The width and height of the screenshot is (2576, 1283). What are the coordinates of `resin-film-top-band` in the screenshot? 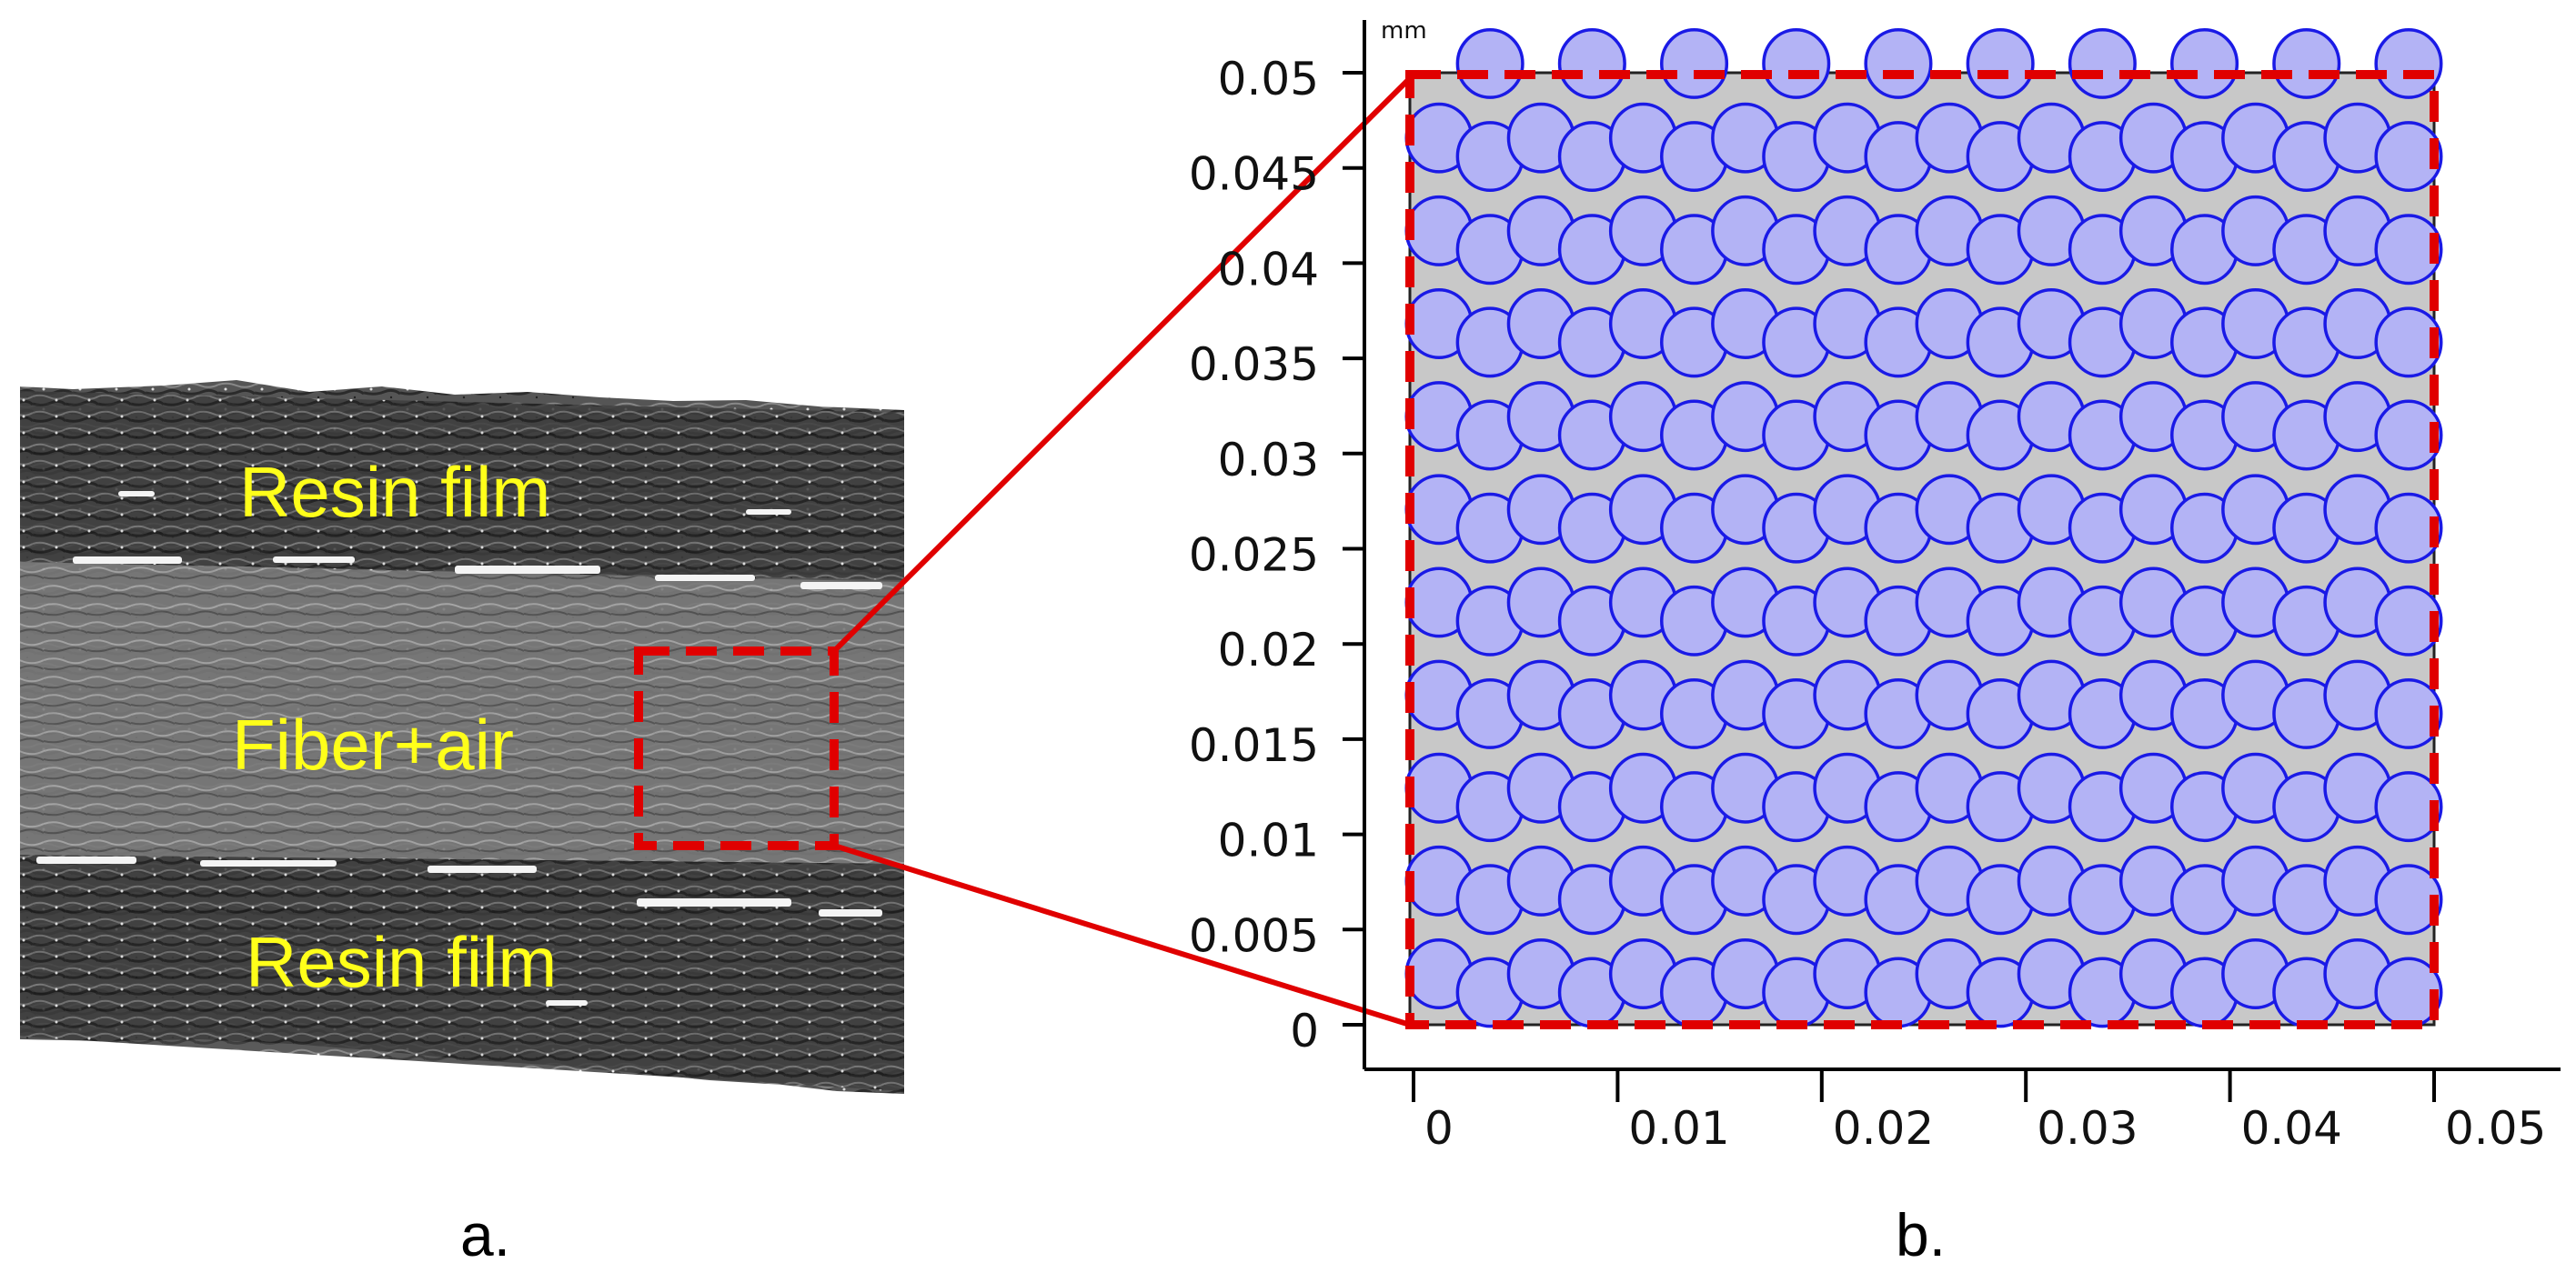 It's located at (462, 485).